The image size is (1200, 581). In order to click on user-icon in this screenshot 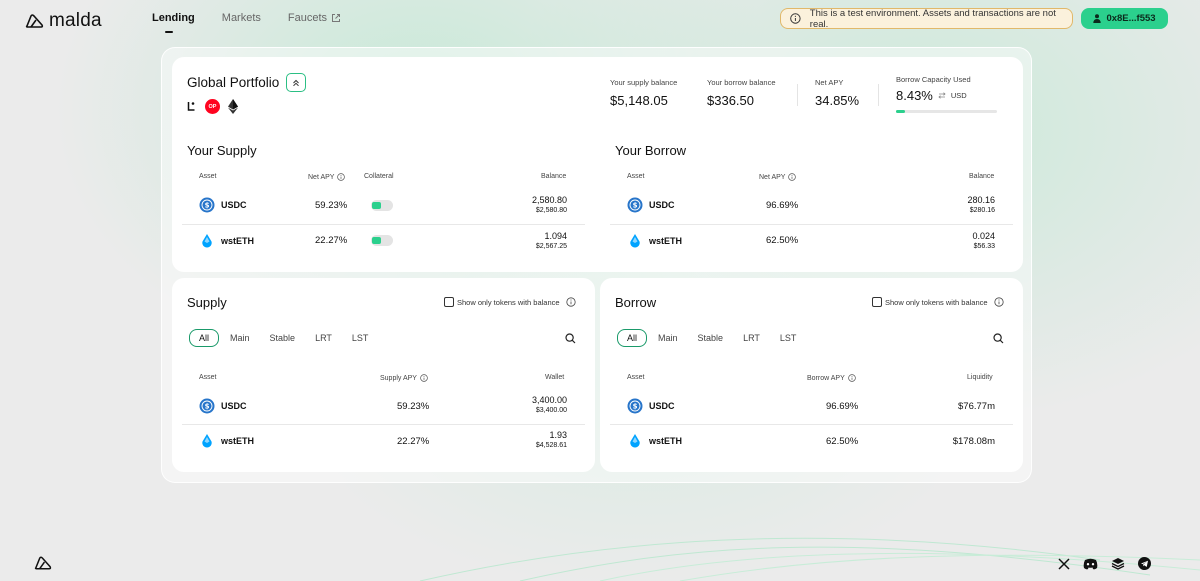, I will do `click(1097, 18)`.